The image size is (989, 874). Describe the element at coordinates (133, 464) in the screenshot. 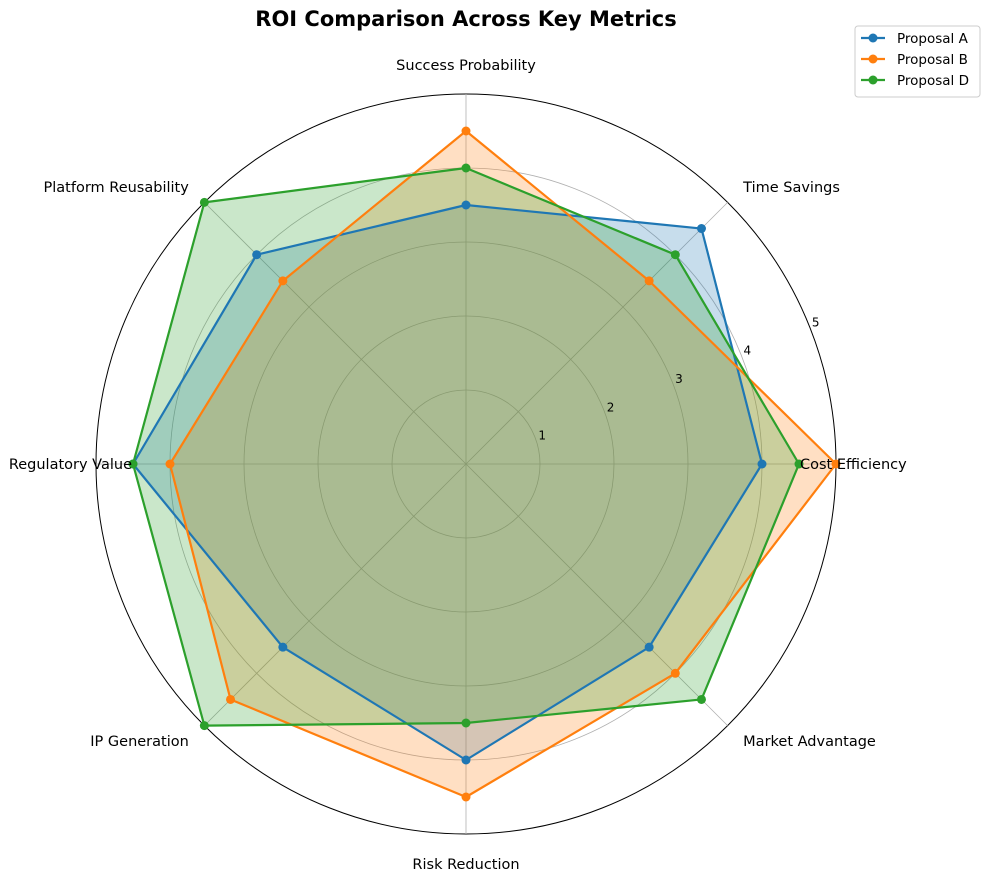

I see `point-proposal-d-regulatory-value` at that location.